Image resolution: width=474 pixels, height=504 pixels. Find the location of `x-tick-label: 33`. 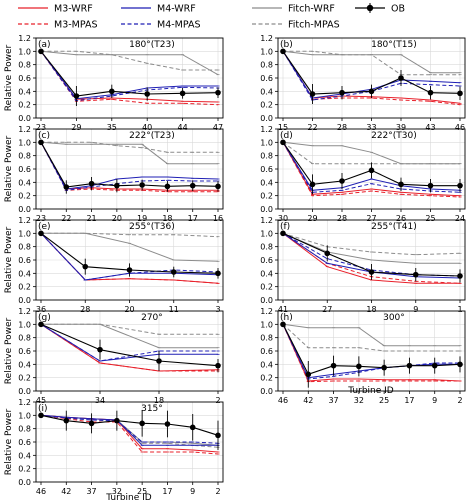

x-tick-label: 33 is located at coordinates (371, 127).